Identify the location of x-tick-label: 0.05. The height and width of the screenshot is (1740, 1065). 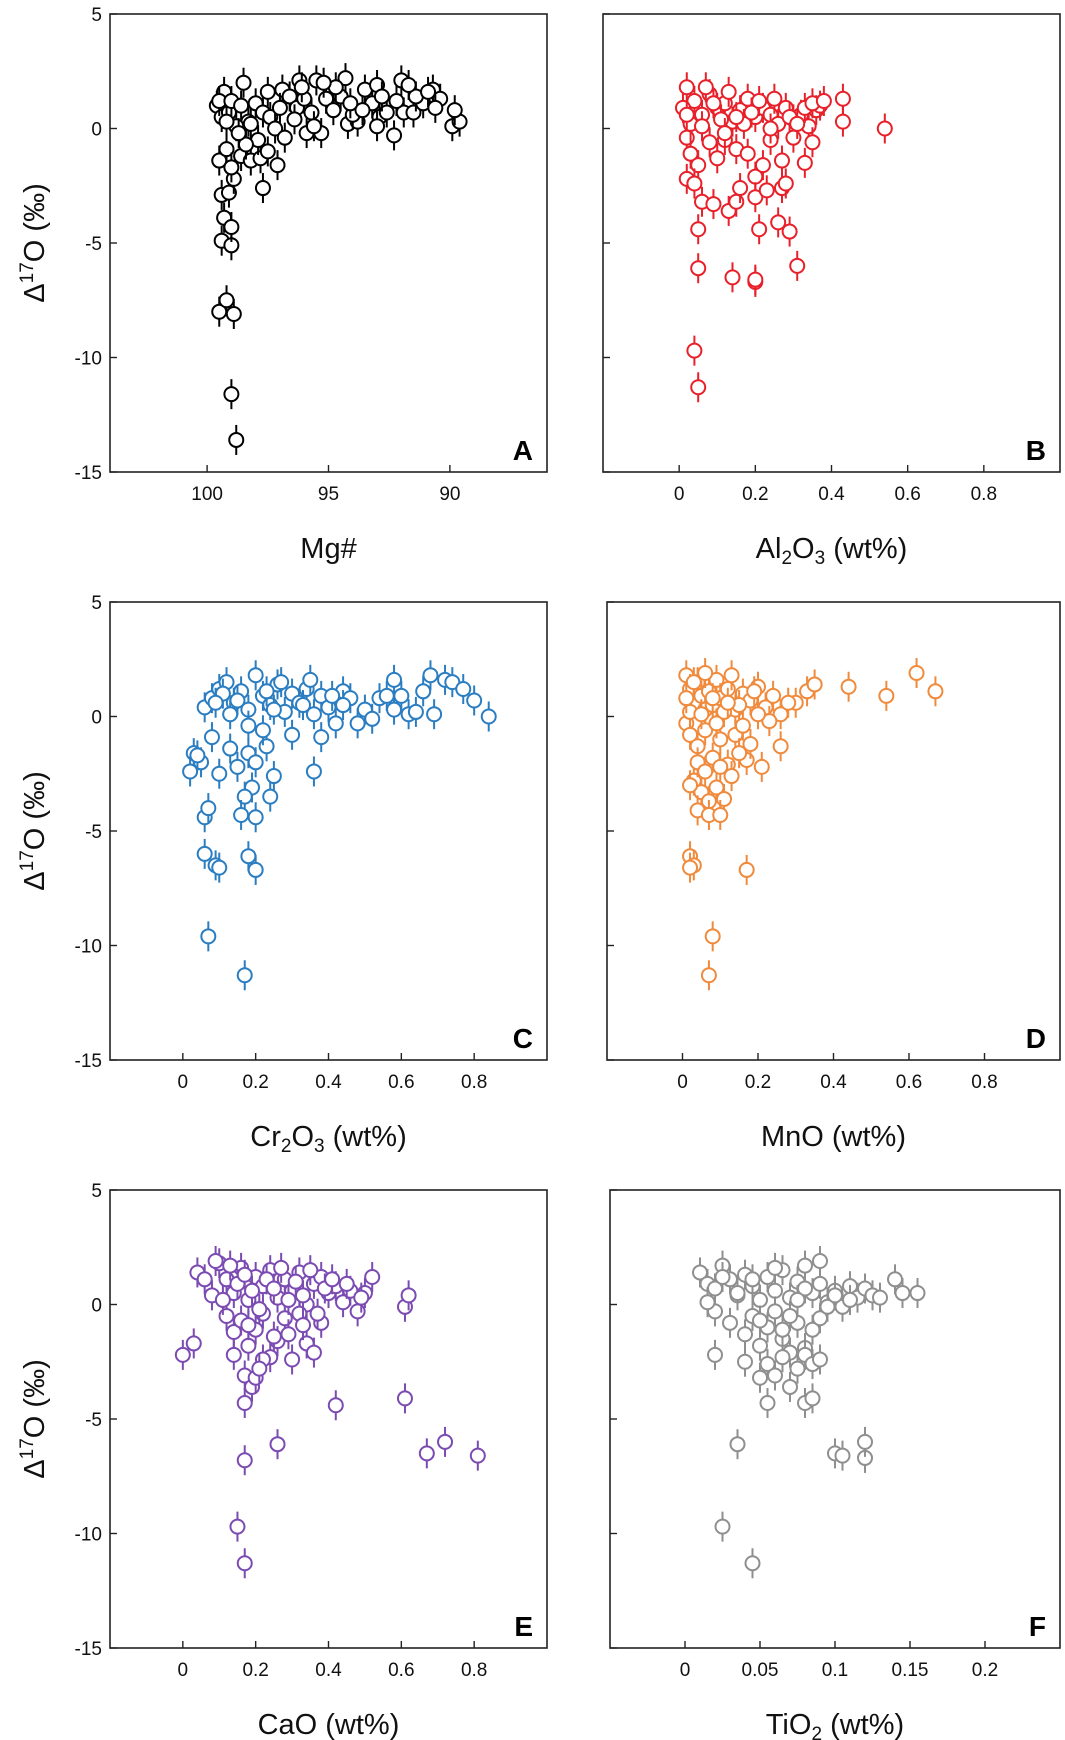
(760, 1670).